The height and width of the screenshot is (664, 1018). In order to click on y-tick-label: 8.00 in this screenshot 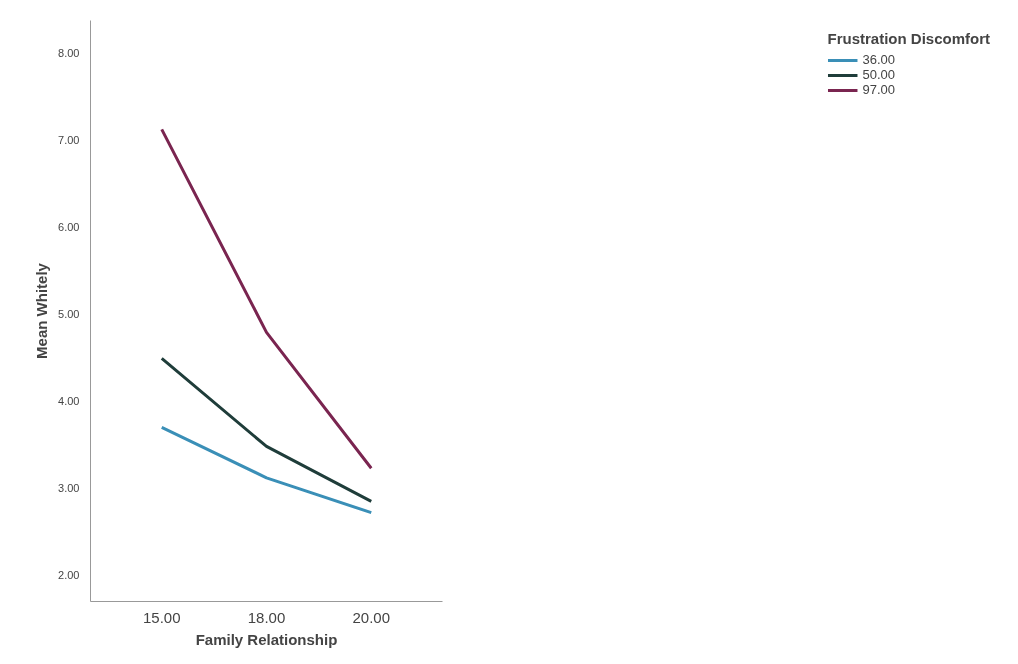, I will do `click(69, 52)`.